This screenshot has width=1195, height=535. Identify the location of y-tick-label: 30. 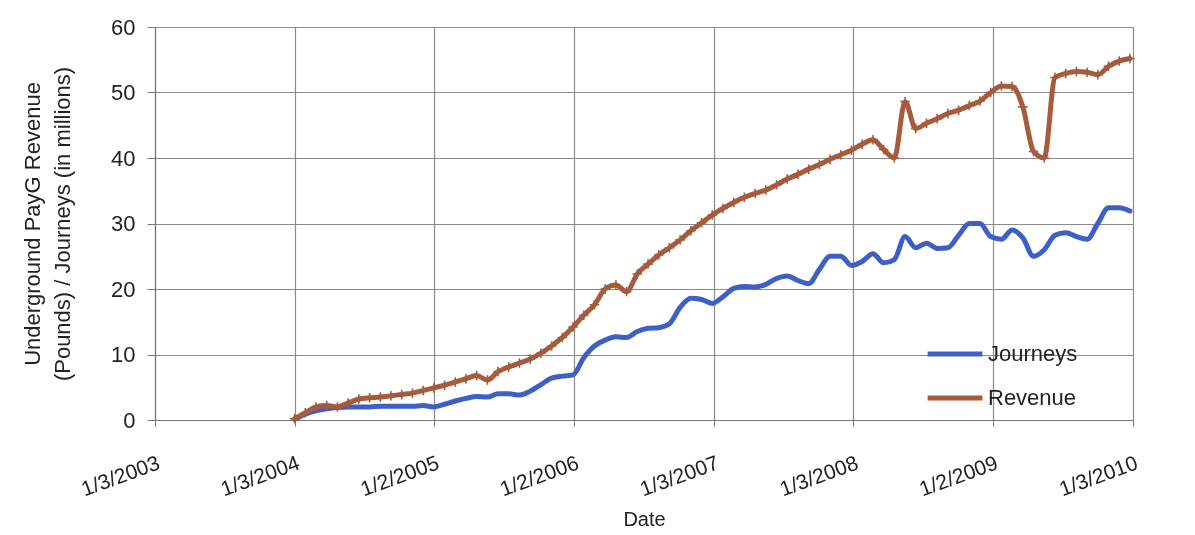
(123, 223).